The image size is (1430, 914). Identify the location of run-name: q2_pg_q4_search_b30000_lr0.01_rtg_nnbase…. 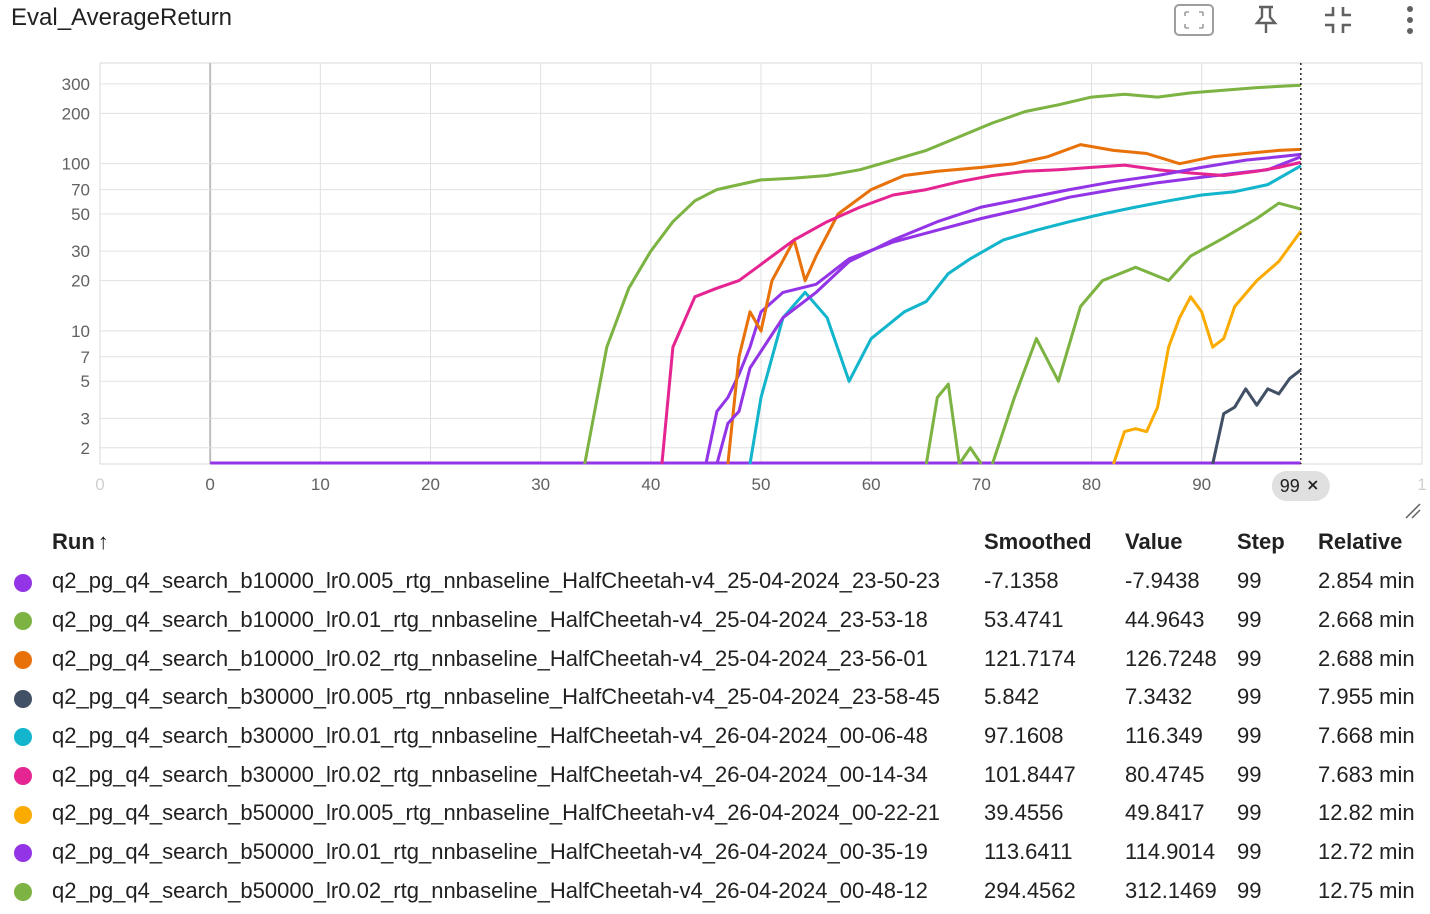
(490, 736).